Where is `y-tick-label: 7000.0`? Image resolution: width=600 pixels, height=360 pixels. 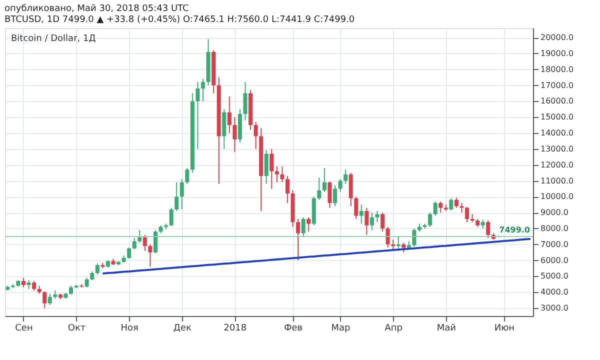
y-tick-label: 7000.0 is located at coordinates (554, 244).